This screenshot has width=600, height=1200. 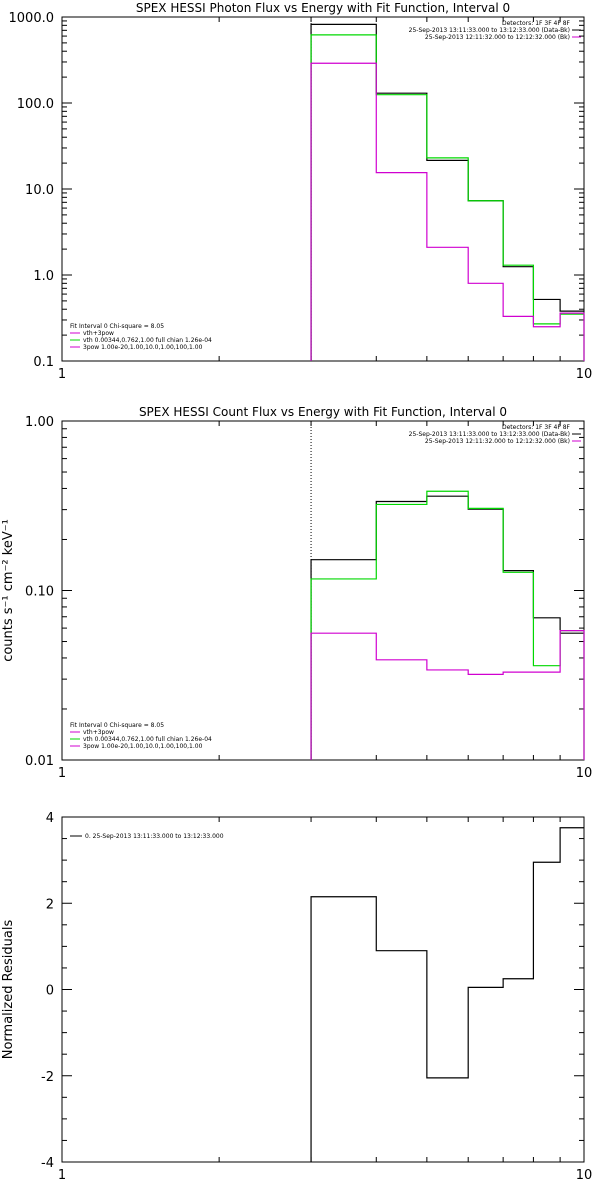 What do you see at coordinates (8, 590) in the screenshot?
I see `y-axis-label: counts s⁻¹ cm⁻² keV⁻¹` at bounding box center [8, 590].